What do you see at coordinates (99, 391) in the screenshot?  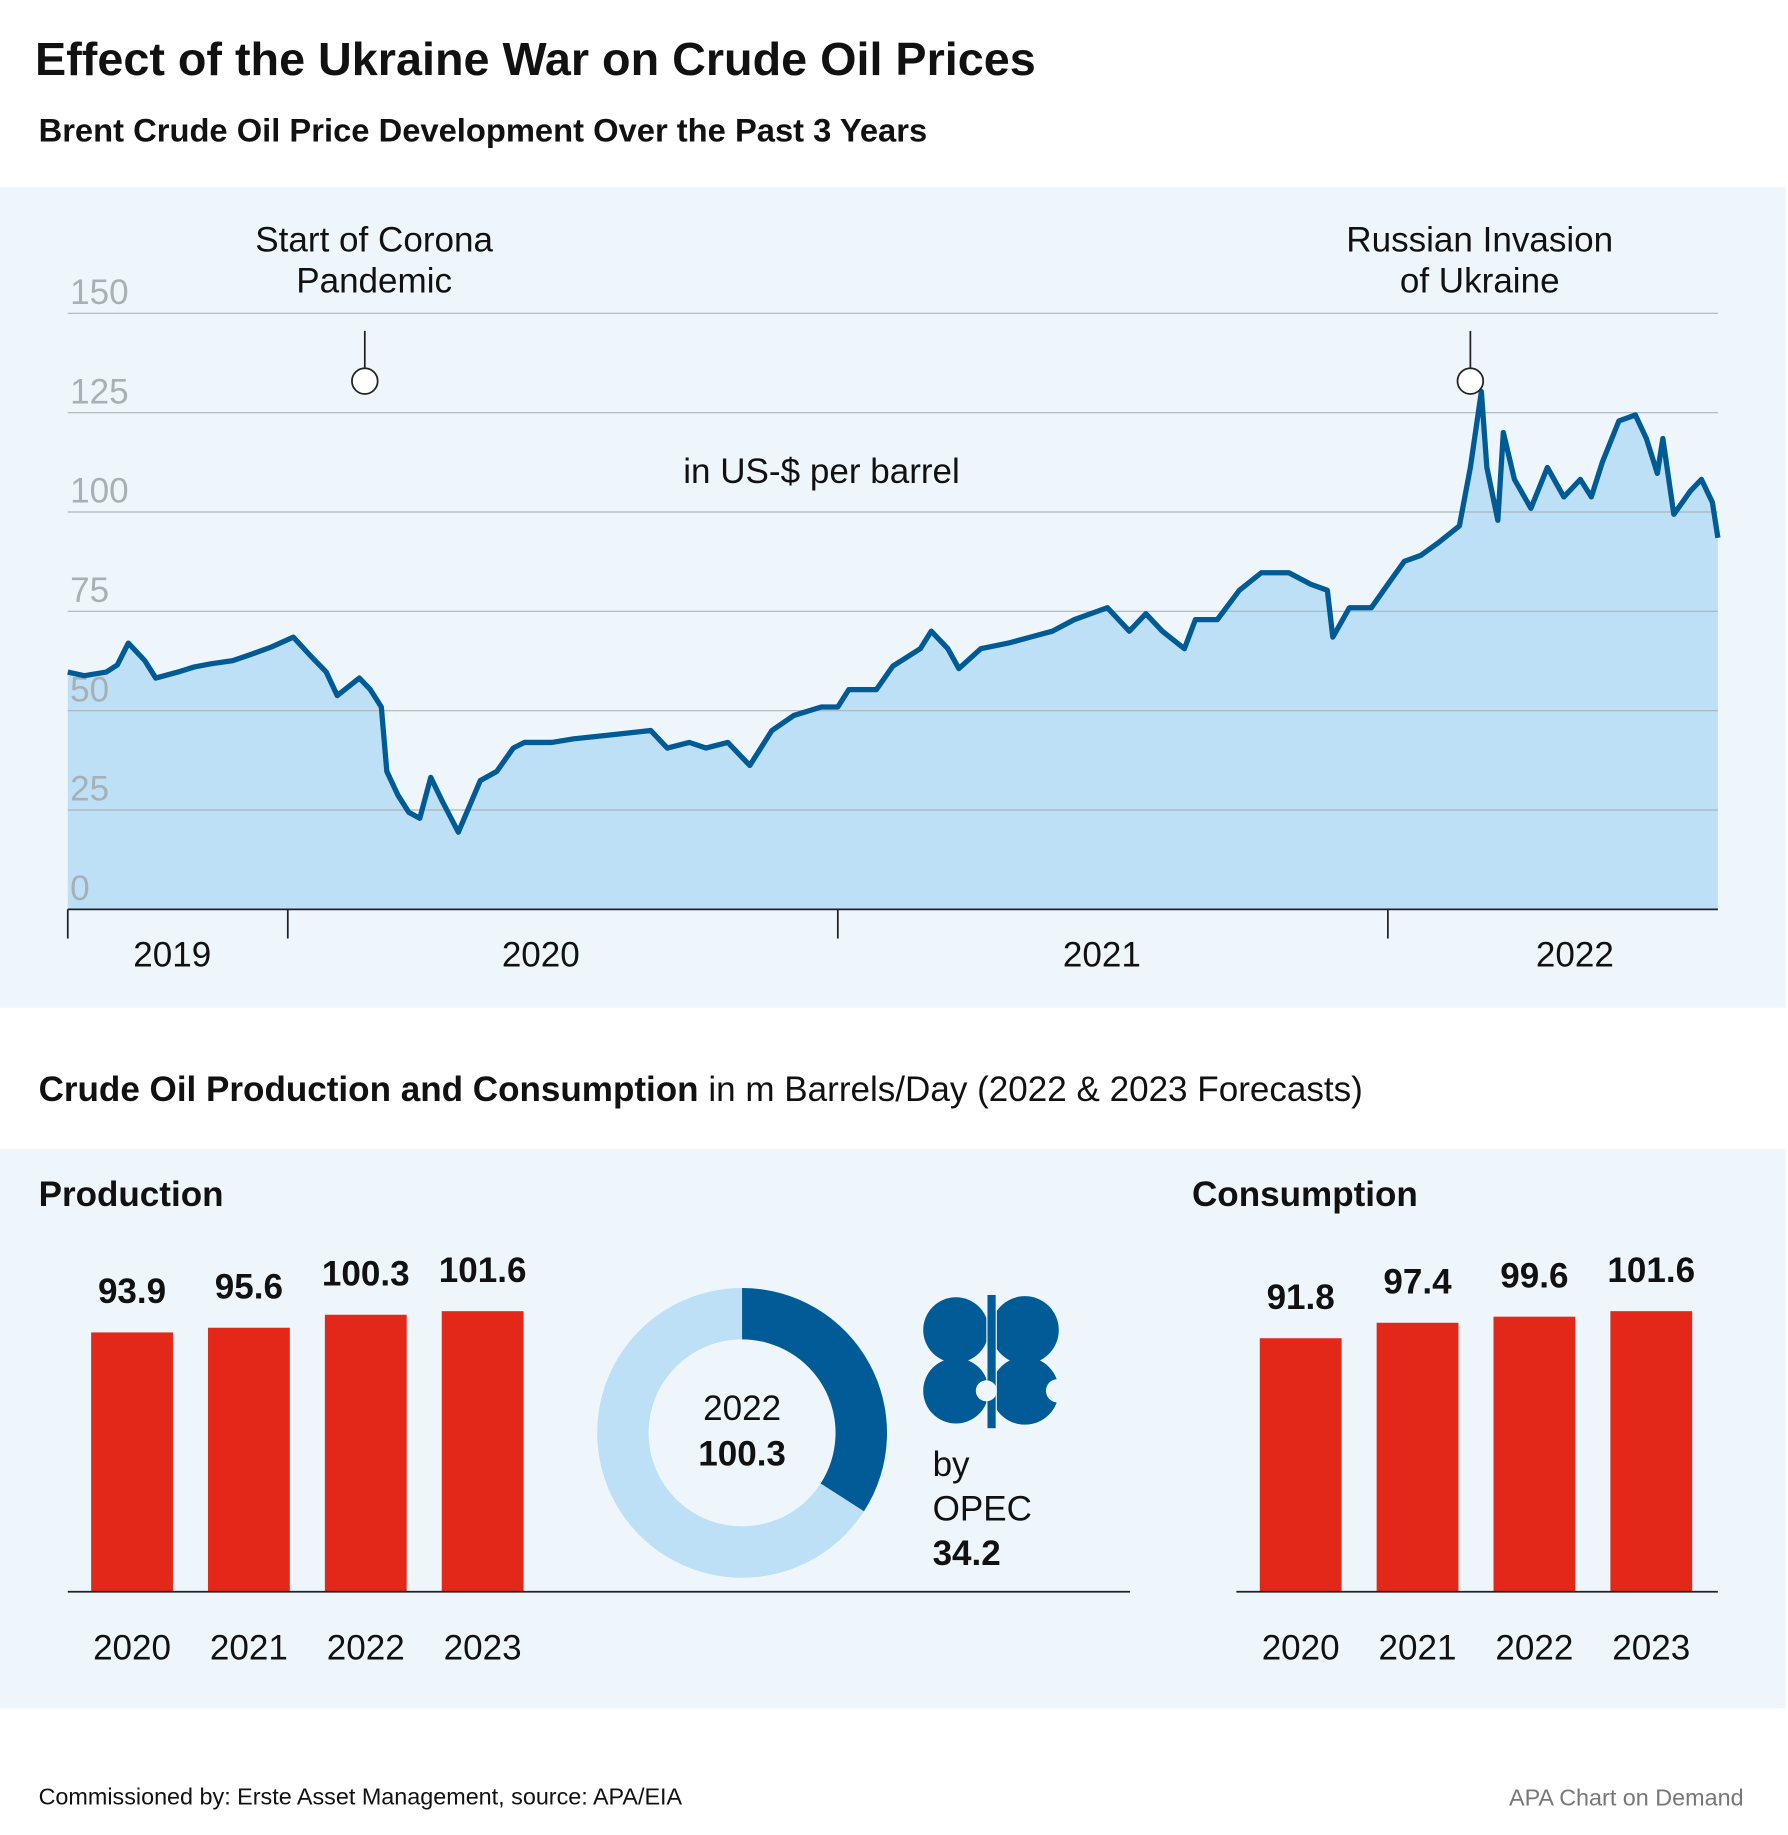 I see `y-tick-label: 125` at bounding box center [99, 391].